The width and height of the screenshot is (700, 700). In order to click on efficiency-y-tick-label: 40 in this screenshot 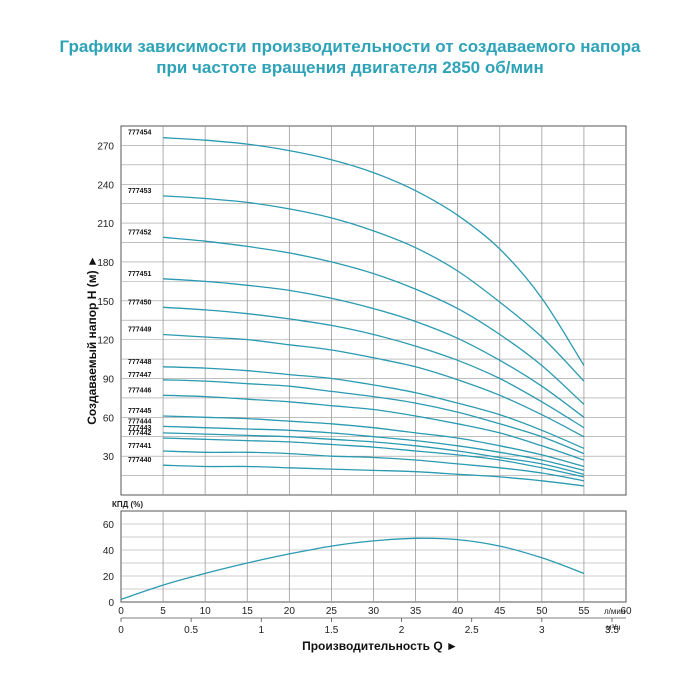, I will do `click(109, 551)`.